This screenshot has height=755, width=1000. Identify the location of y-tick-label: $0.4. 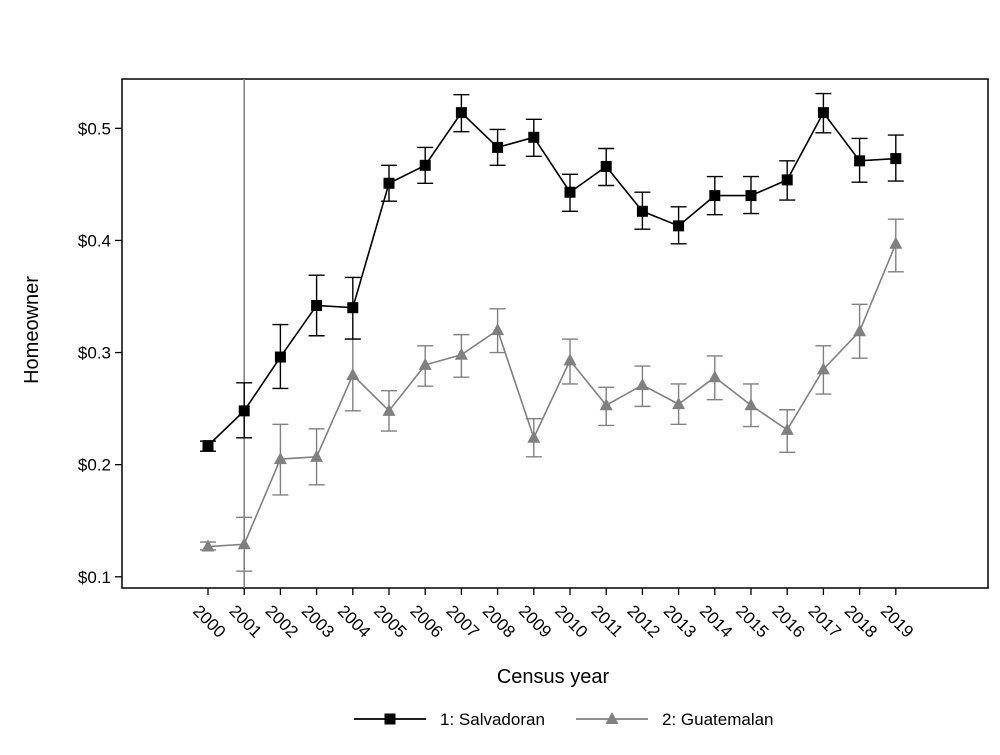
(94, 240).